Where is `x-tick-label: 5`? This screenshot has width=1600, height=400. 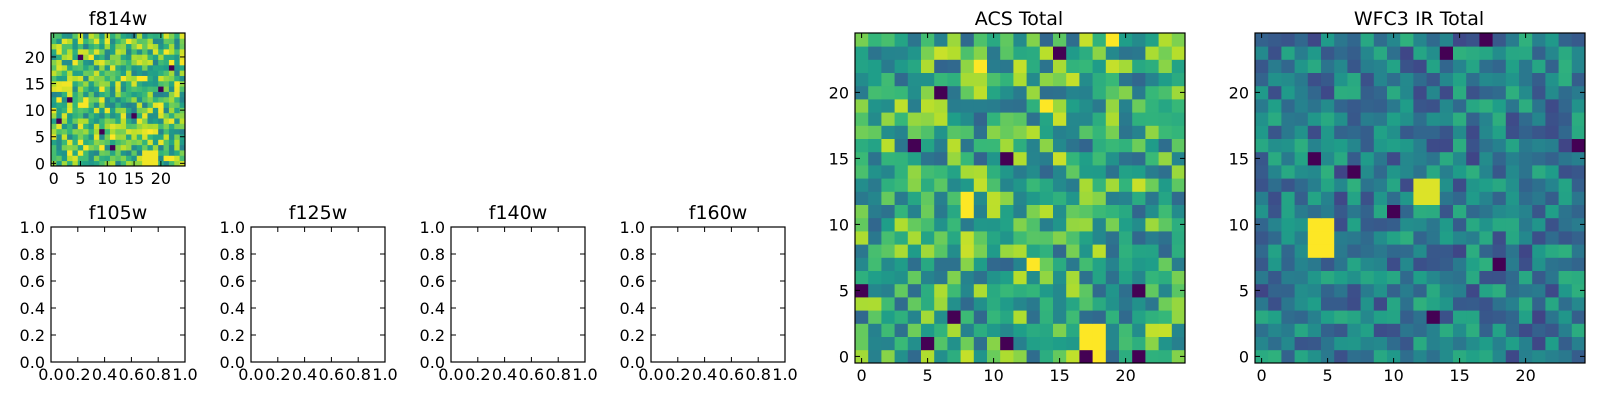
x-tick-label: 5 is located at coordinates (928, 375).